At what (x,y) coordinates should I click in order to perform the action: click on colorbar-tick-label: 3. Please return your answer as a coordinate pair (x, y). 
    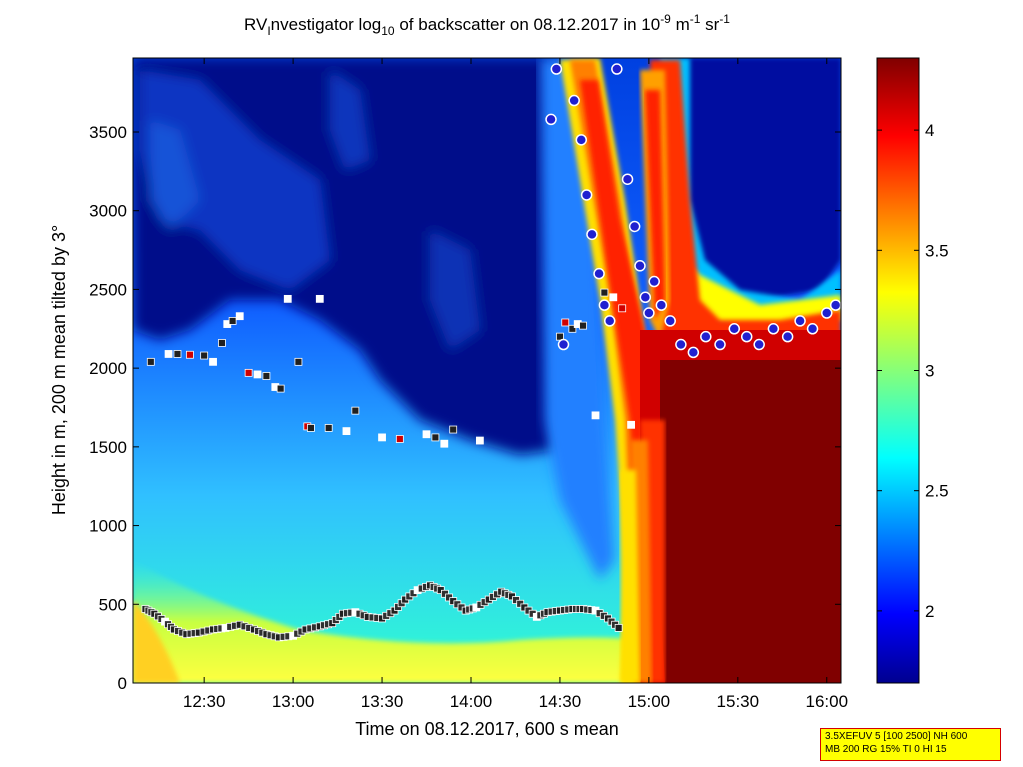
    Looking at the image, I should click on (929, 371).